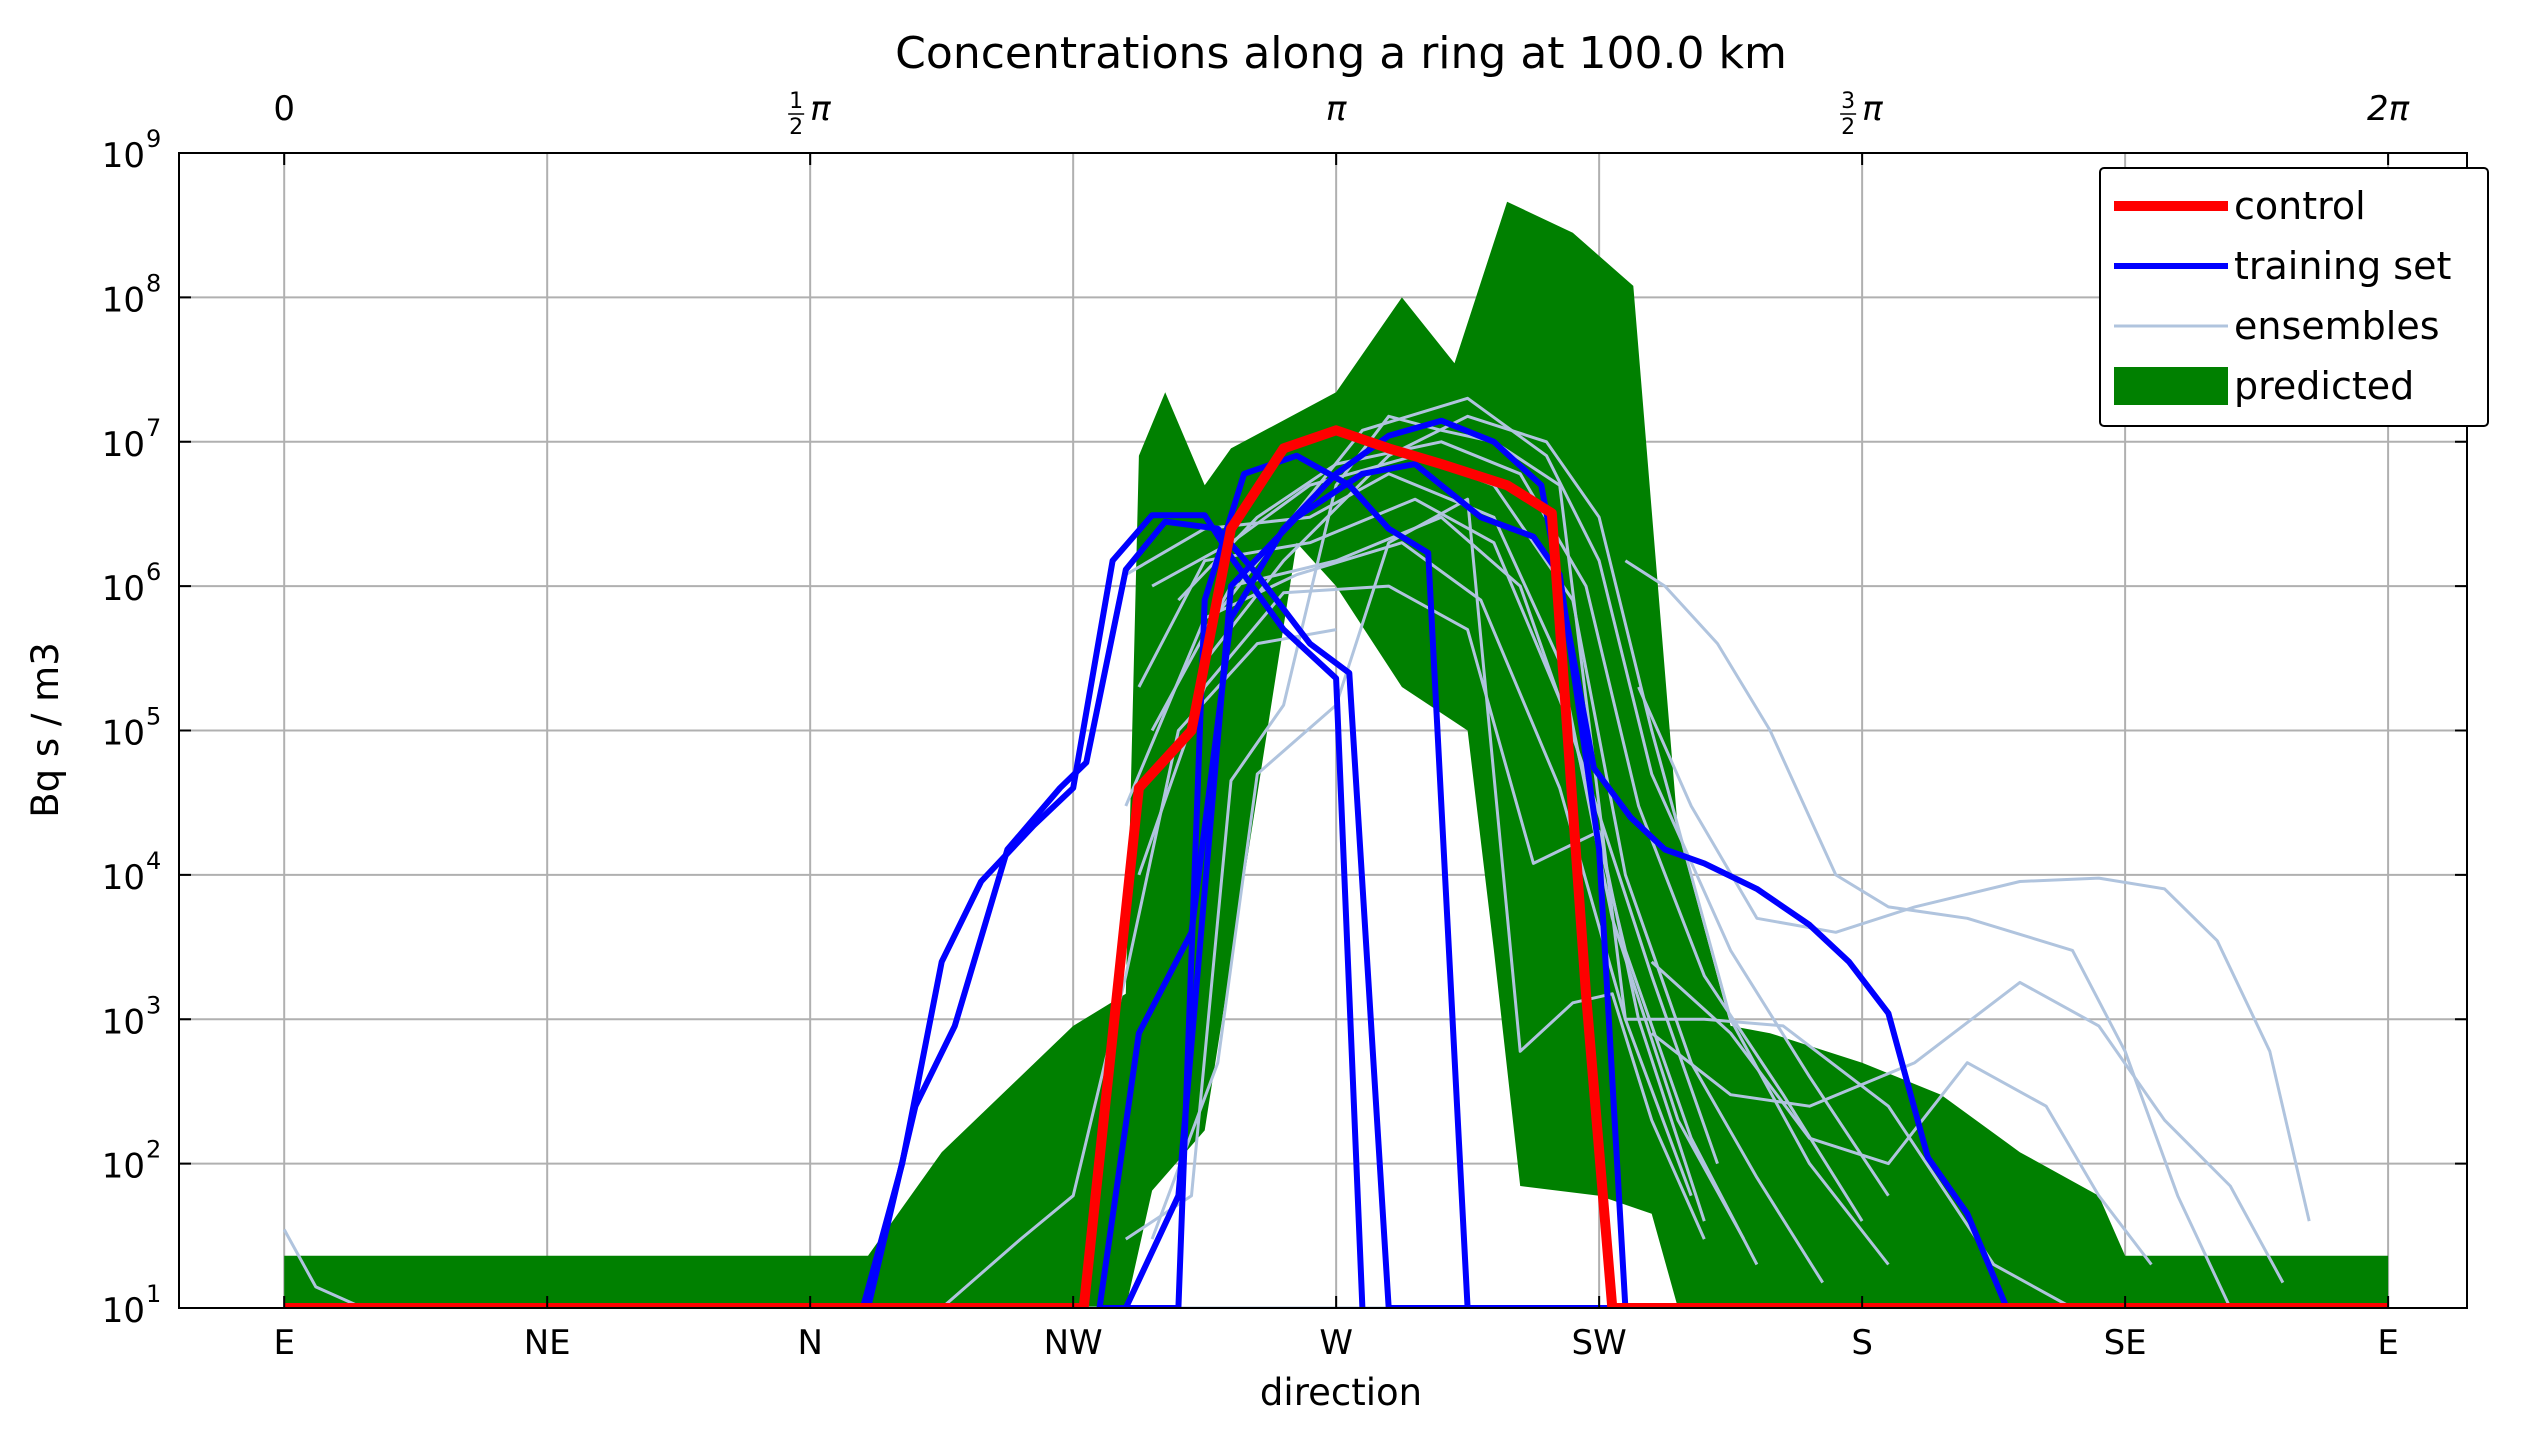 The image size is (2532, 1442). What do you see at coordinates (1336, 1343) in the screenshot?
I see `x-tick-label: W` at bounding box center [1336, 1343].